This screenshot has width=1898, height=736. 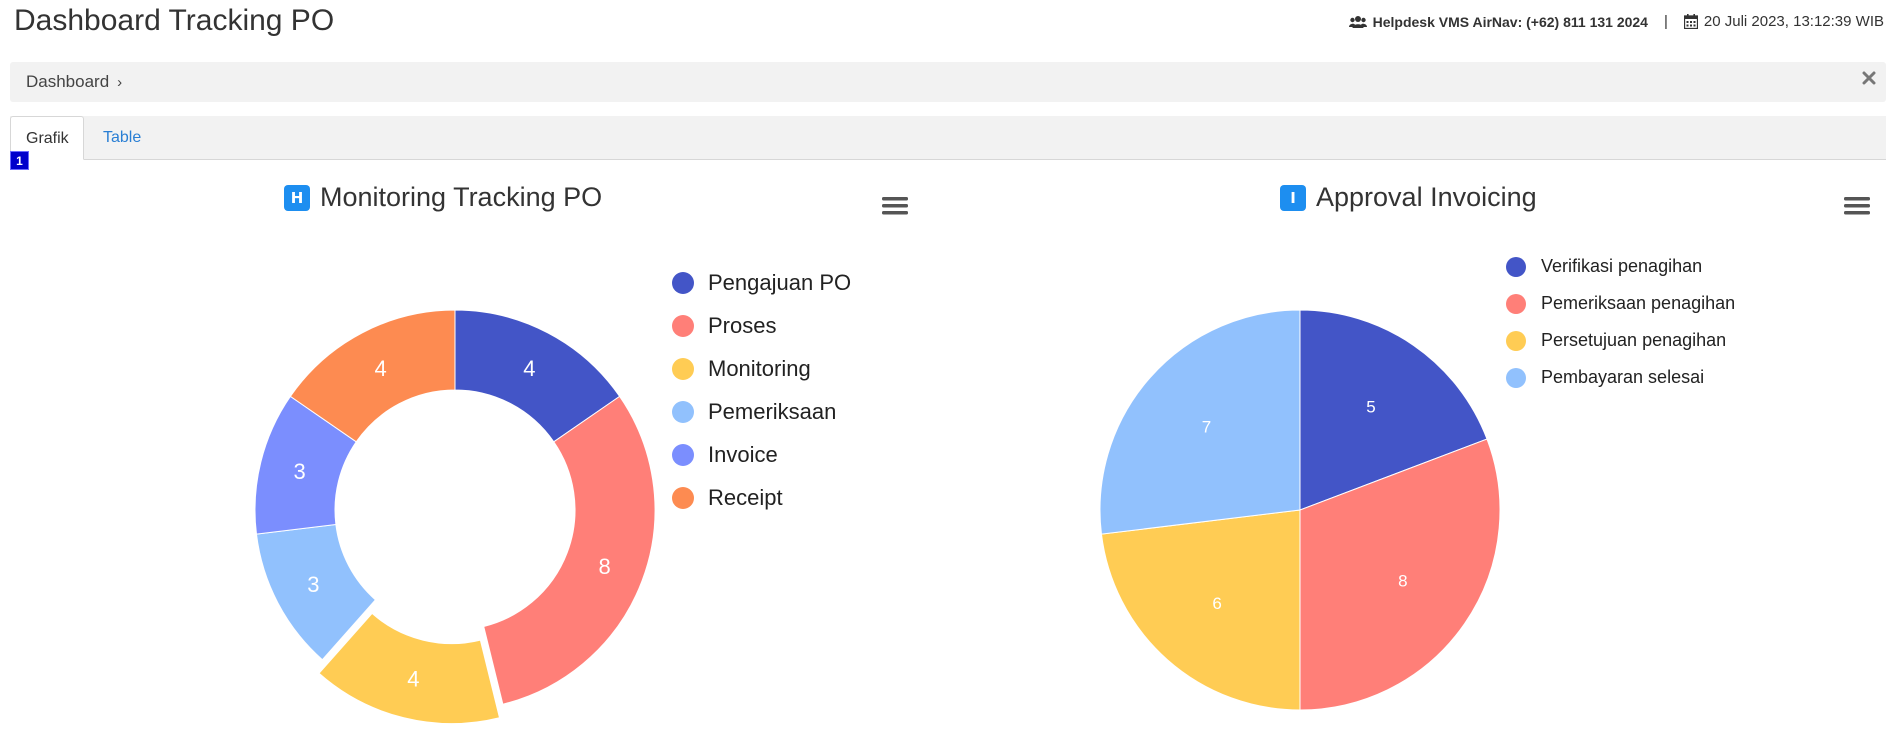 I want to click on data-label-pemeriksaan: 3, so click(x=313, y=584).